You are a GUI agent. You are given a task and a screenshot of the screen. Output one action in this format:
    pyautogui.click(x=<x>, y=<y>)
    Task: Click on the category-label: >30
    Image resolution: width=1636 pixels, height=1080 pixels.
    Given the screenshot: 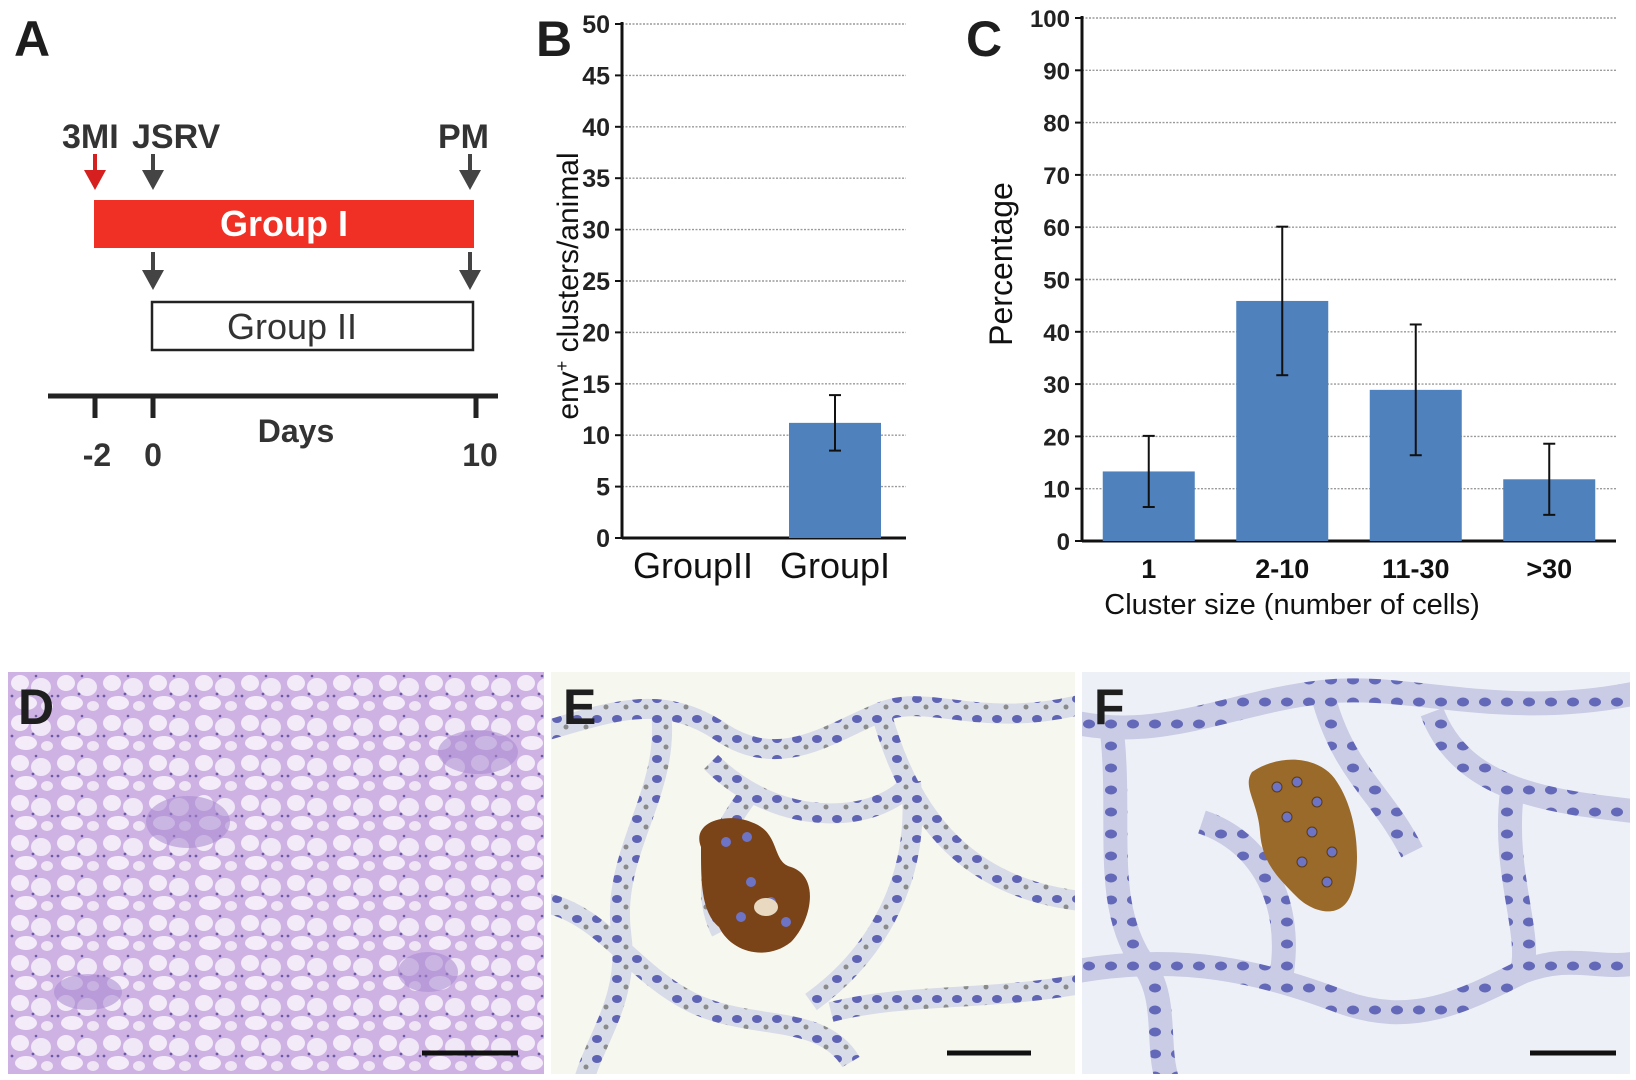 What is the action you would take?
    pyautogui.click(x=1549, y=569)
    